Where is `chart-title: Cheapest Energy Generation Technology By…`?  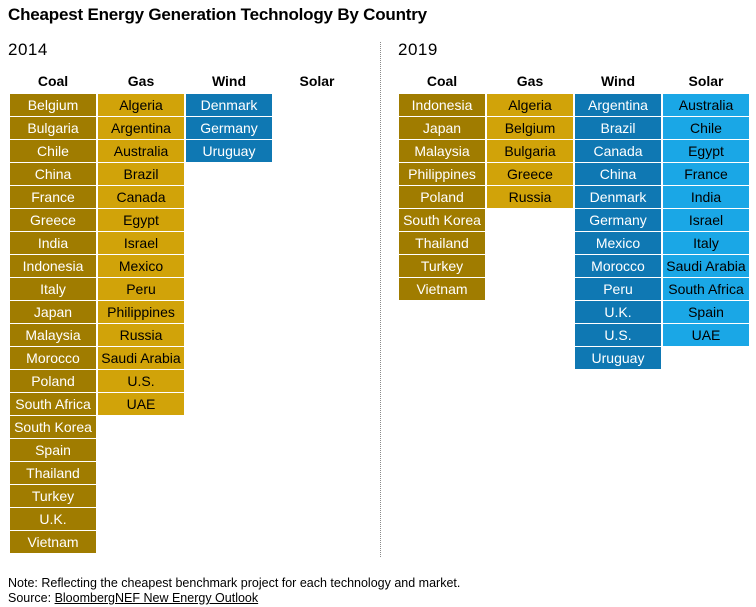
chart-title: Cheapest Energy Generation Technology By… is located at coordinates (217, 14).